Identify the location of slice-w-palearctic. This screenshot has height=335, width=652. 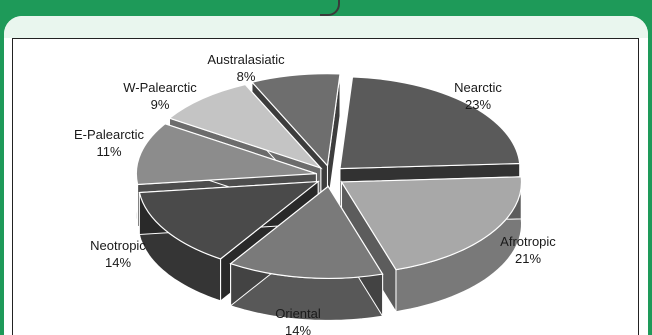
(245, 126).